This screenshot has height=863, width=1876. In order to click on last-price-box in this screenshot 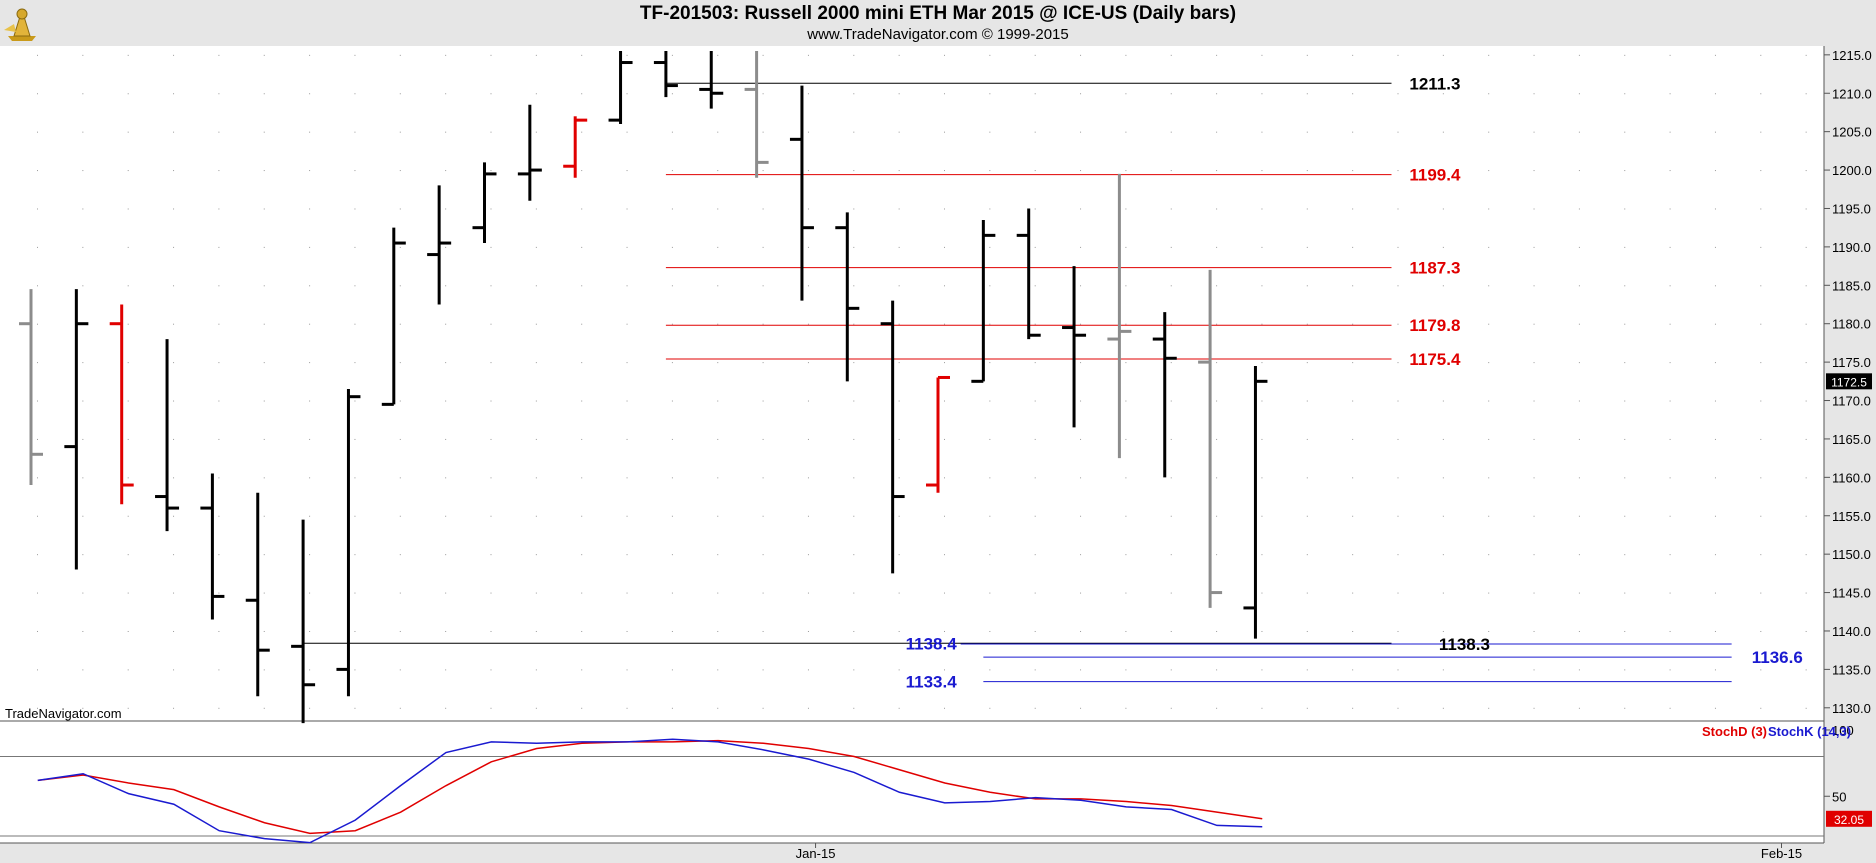, I will do `click(1849, 381)`.